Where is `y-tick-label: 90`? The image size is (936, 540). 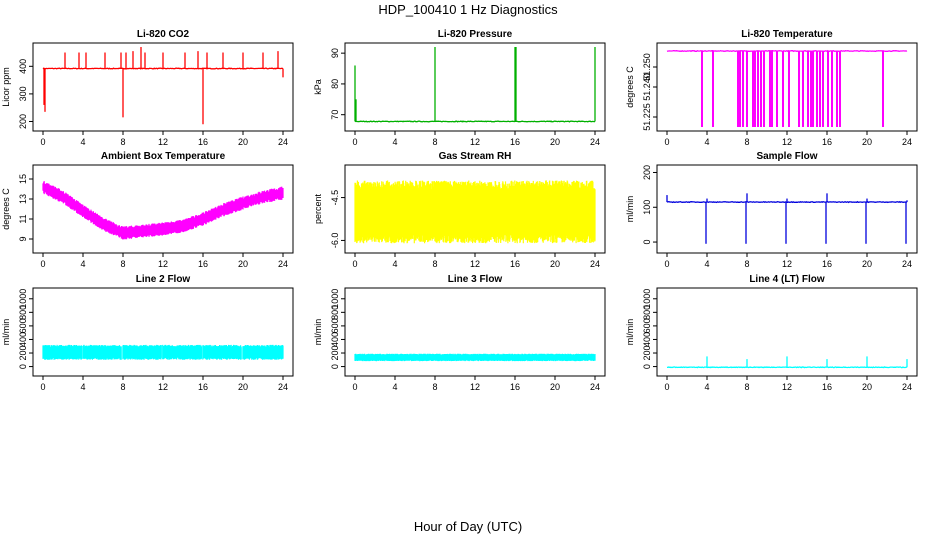 y-tick-label: 90 is located at coordinates (335, 53).